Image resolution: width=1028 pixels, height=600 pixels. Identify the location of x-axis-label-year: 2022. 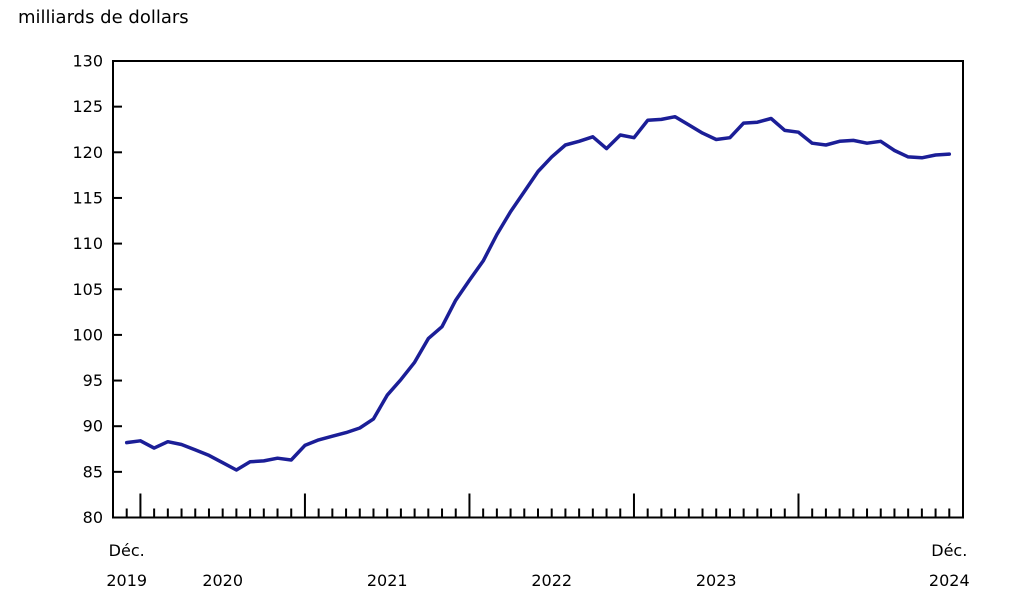
(551, 580).